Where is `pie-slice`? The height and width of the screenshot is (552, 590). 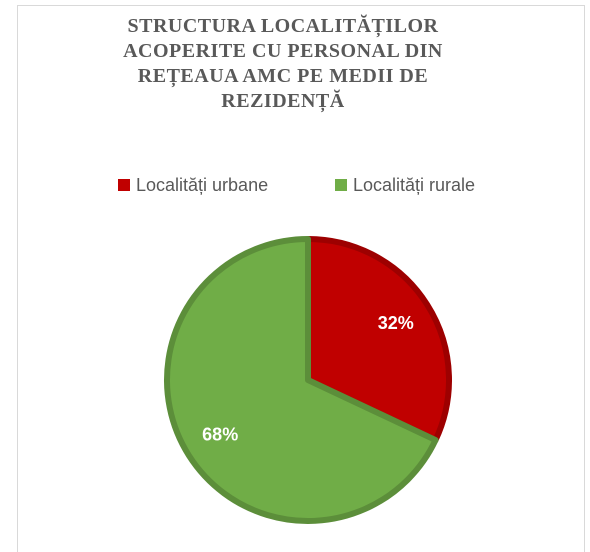
pie-slice is located at coordinates (378, 340).